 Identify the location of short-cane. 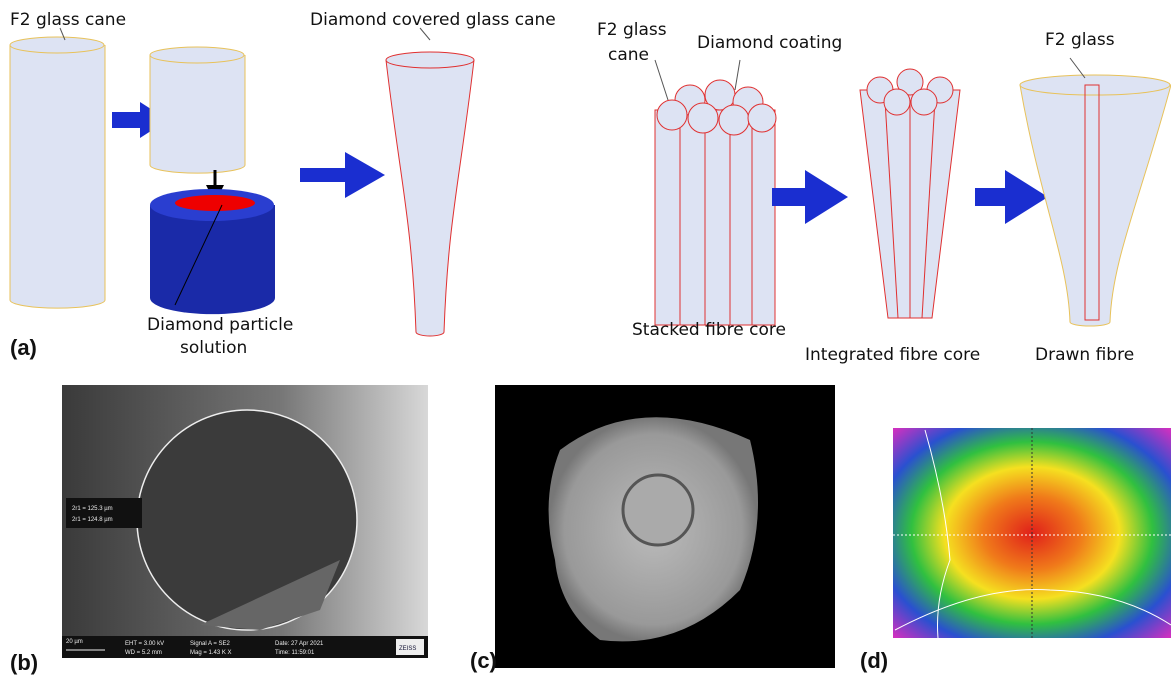
(197, 114).